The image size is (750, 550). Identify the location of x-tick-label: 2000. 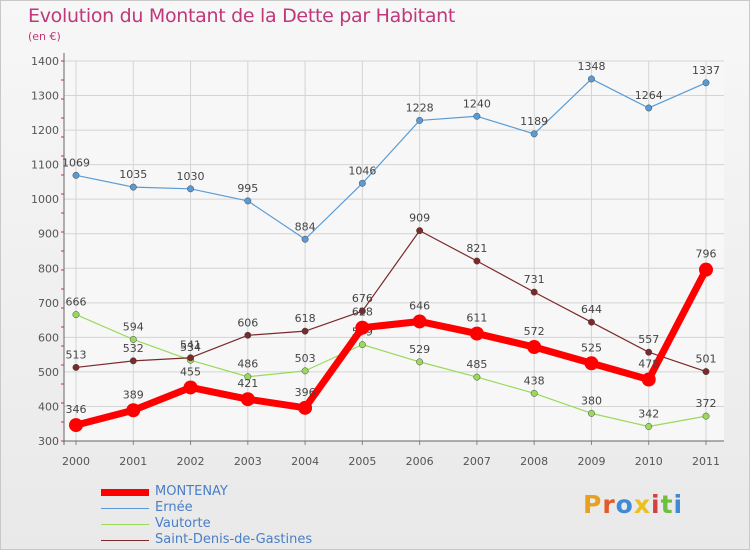
(76, 461).